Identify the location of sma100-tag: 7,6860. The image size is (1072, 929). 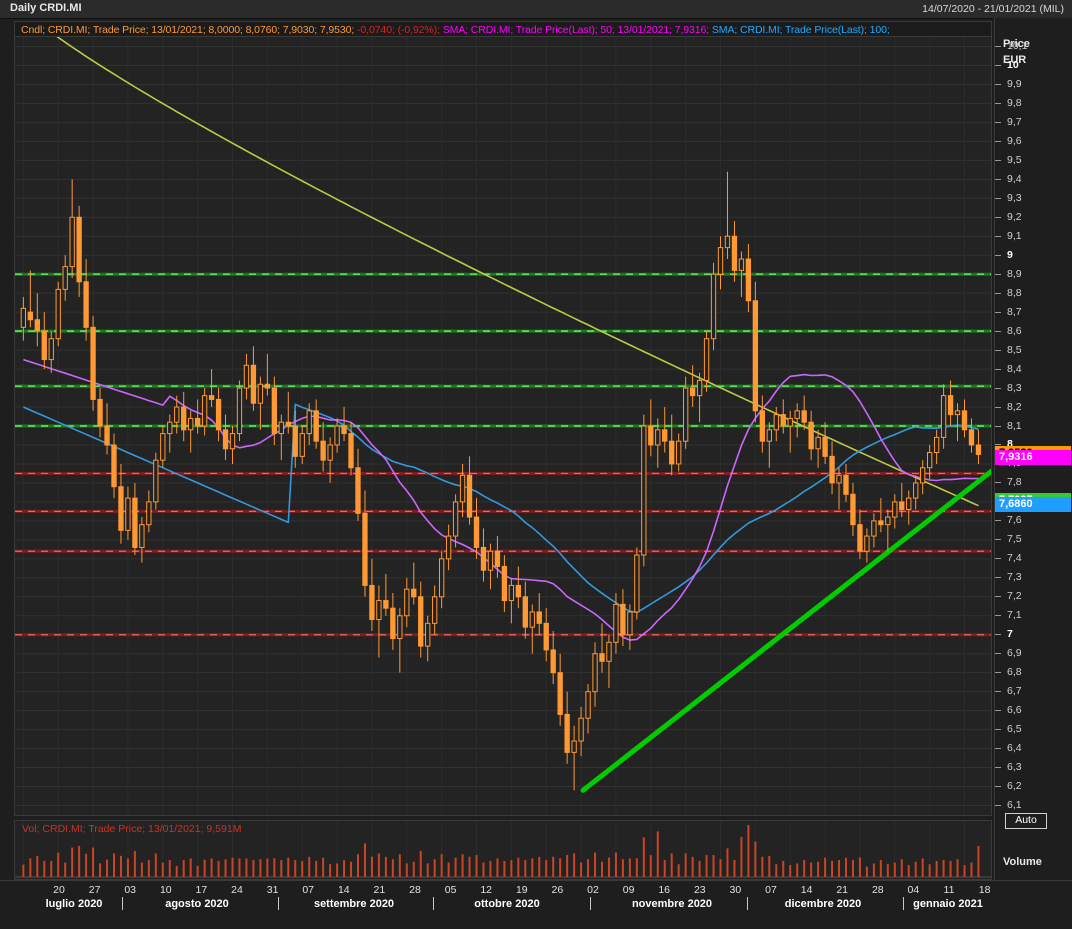
(1033, 505).